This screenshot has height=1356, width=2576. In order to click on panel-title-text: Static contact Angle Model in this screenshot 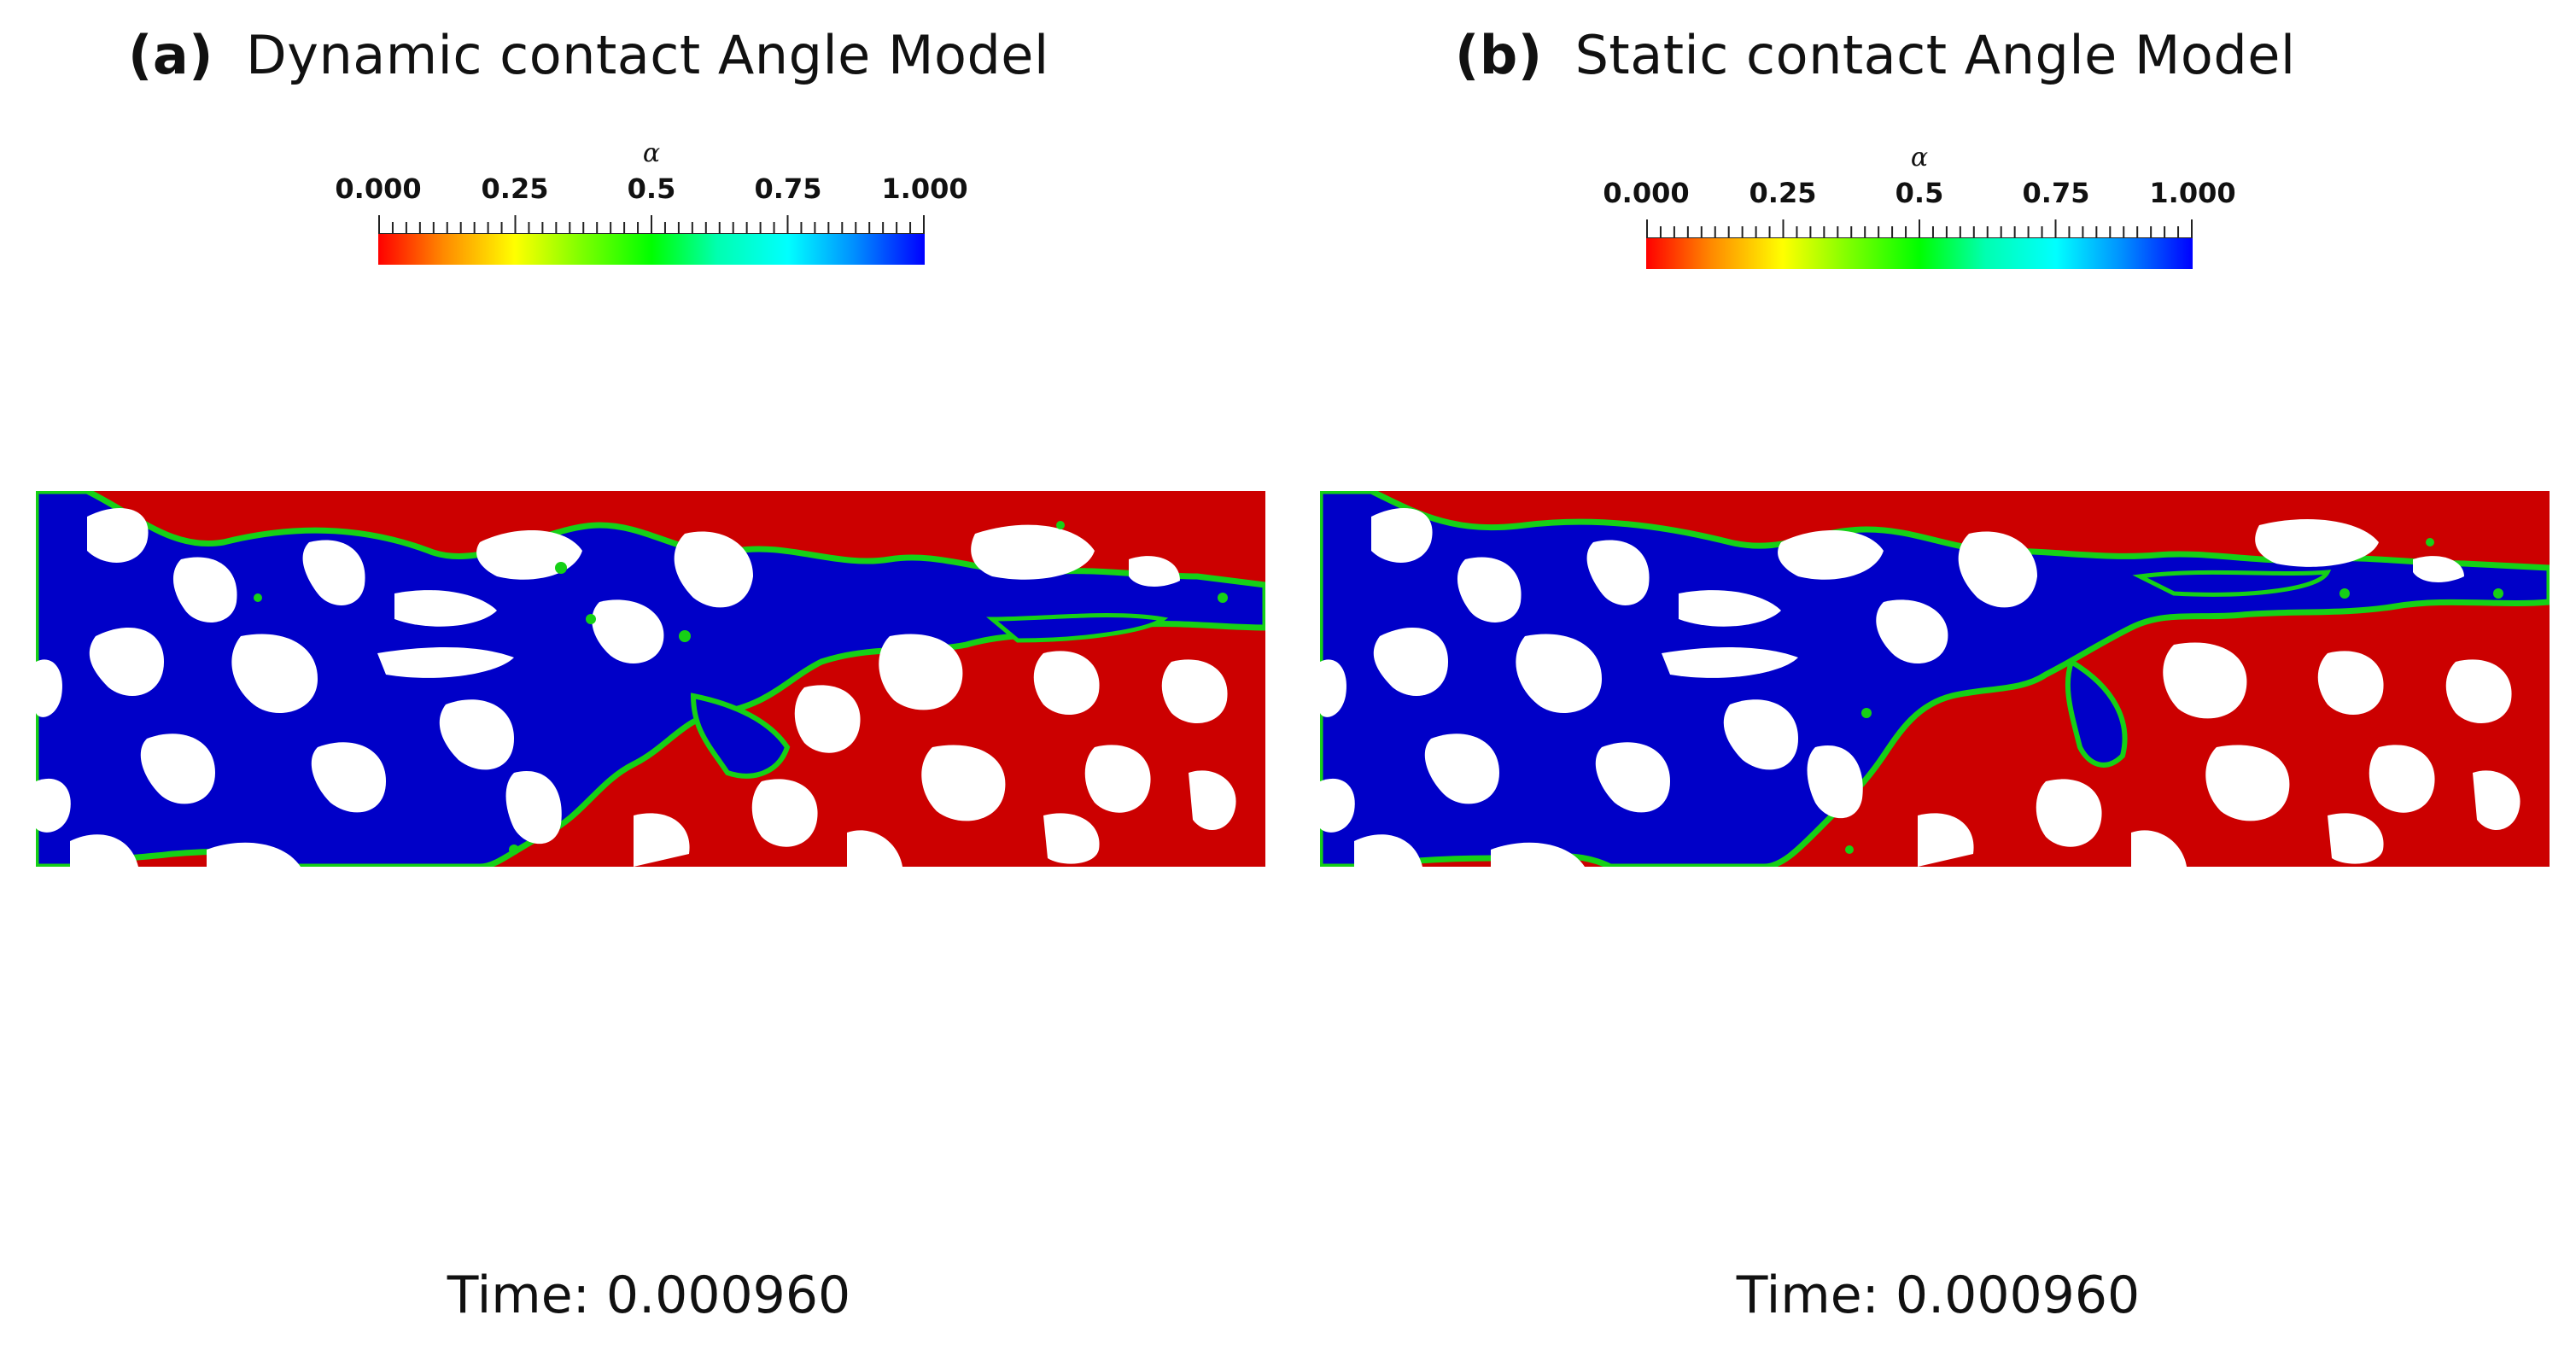, I will do `click(1935, 55)`.